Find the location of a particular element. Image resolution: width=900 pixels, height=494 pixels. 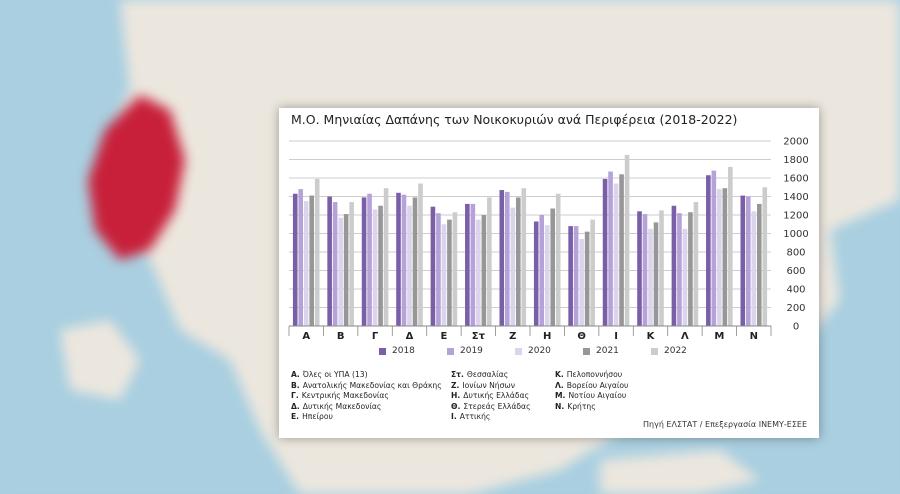

y-tick-label: 1600 is located at coordinates (795, 179).